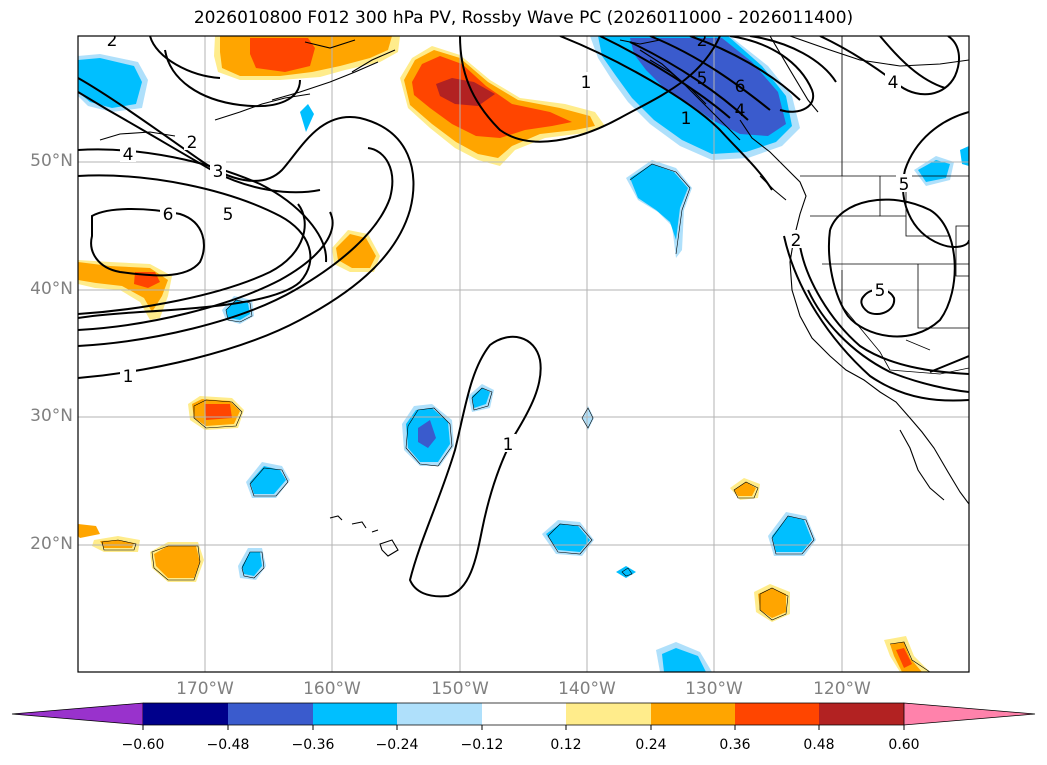 The image size is (1047, 765). Describe the element at coordinates (735, 745) in the screenshot. I see `colorbar-tick-label: 0.36` at that location.